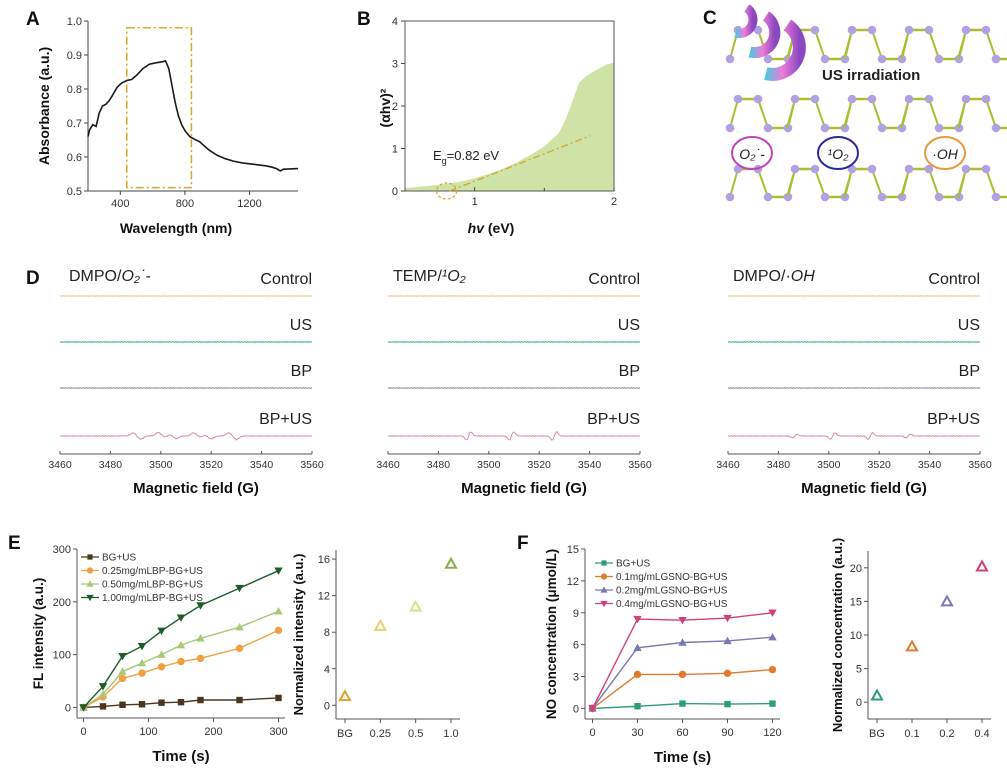  Describe the element at coordinates (752, 154) in the screenshot. I see `species-label: O₂˙-` at that location.